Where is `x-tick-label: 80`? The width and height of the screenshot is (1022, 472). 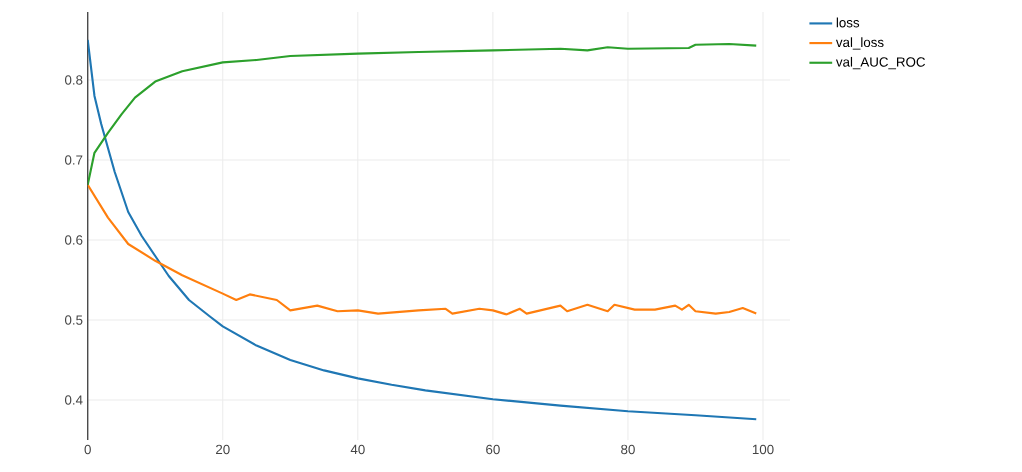
x-tick-label: 80 is located at coordinates (628, 449).